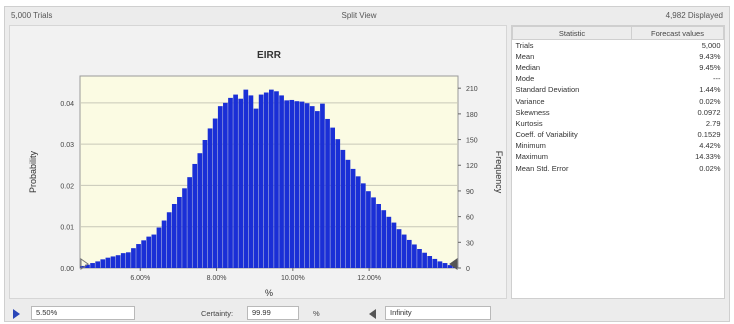 This screenshot has width=734, height=324. What do you see at coordinates (293, 278) in the screenshot?
I see `x-tick-label: 10.00%` at bounding box center [293, 278].